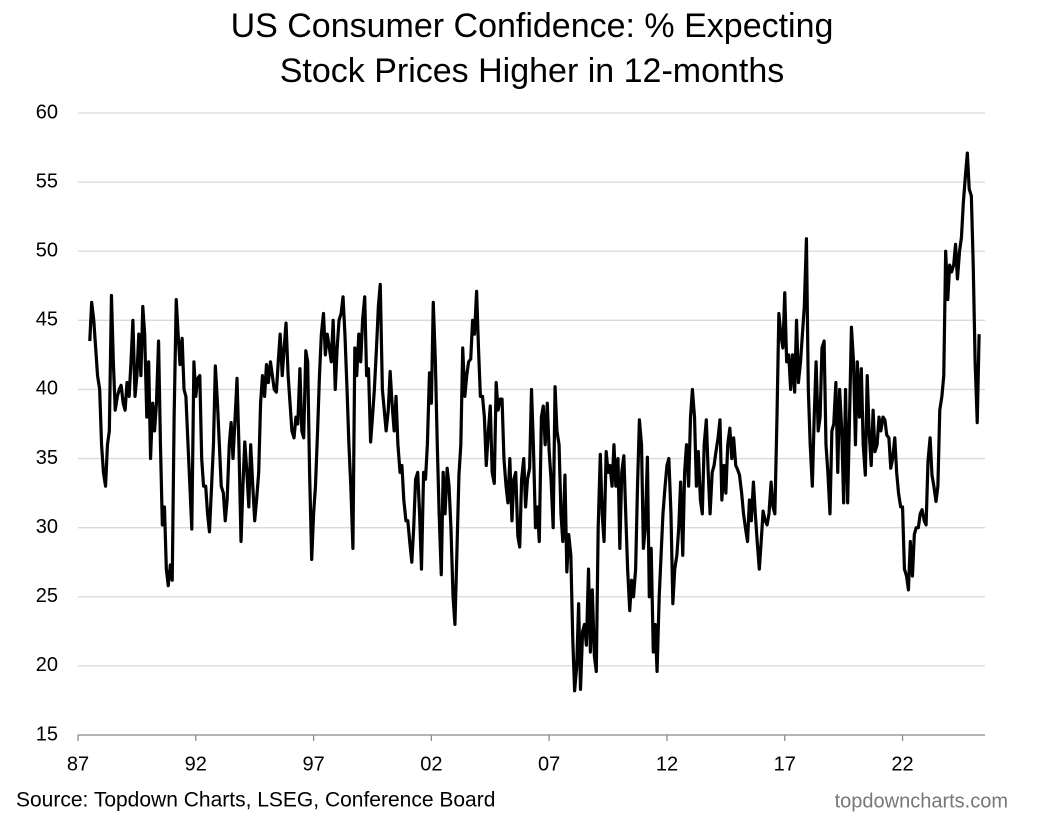 The width and height of the screenshot is (1042, 822). Describe the element at coordinates (47, 458) in the screenshot. I see `y-tick-label: 35` at that location.